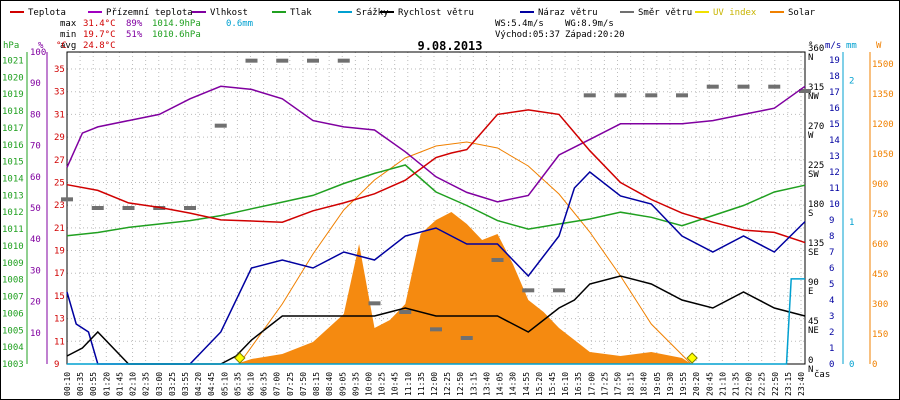 This screenshot has width=900, height=400. What do you see at coordinates (13, 179) in the screenshot?
I see `hpa-tick-label: 1014` at bounding box center [13, 179].